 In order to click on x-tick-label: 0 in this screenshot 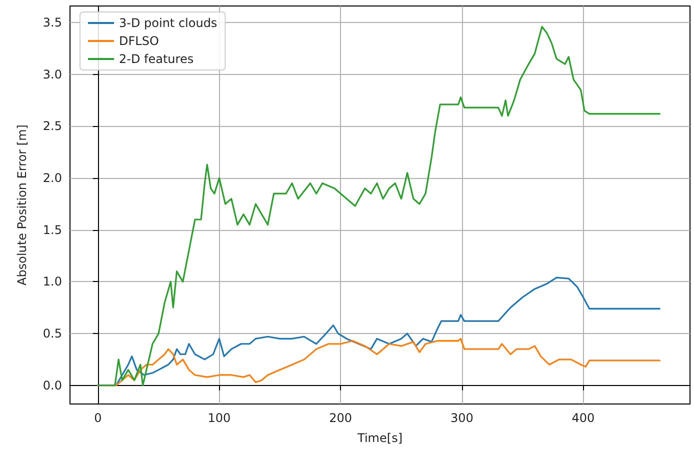, I will do `click(98, 418)`.